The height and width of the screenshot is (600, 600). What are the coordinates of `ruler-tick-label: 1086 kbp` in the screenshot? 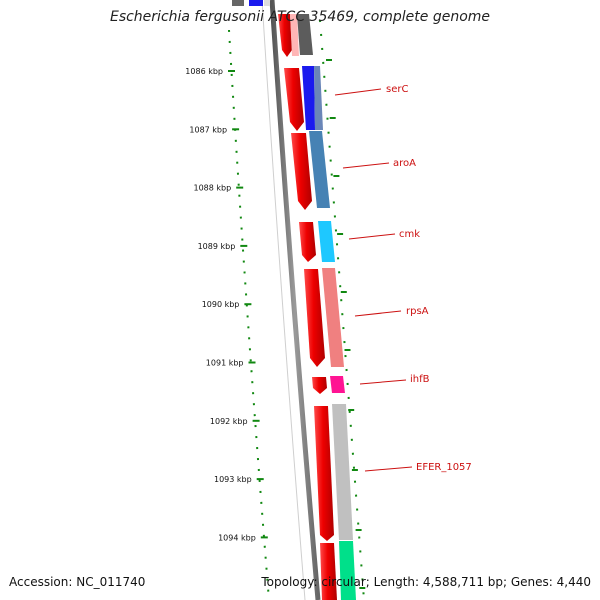 It's located at (204, 71).